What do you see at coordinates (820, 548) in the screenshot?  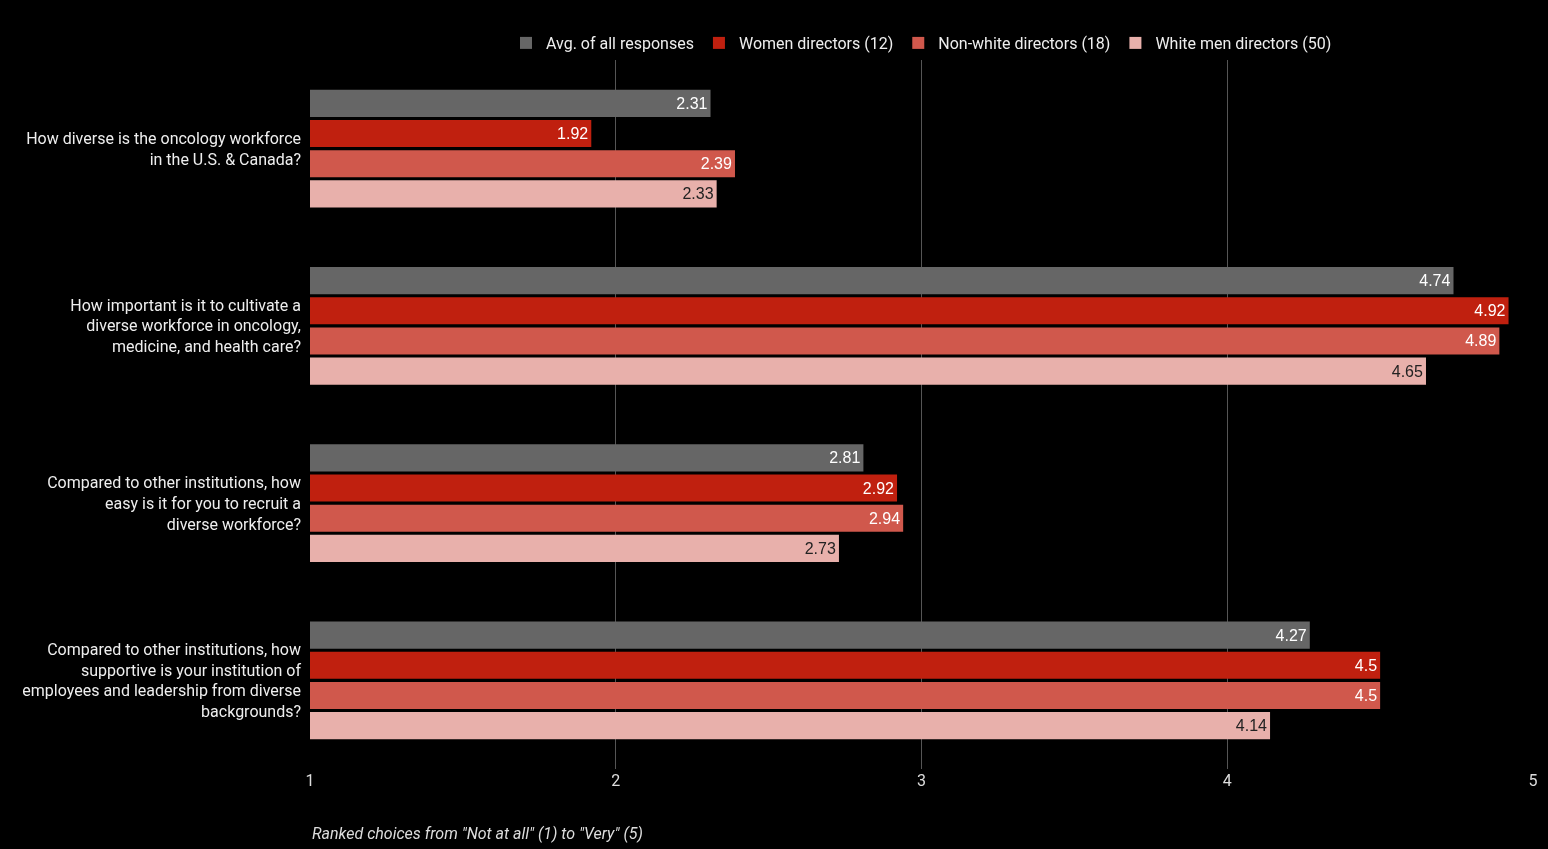 I see `data-label: 2.73` at bounding box center [820, 548].